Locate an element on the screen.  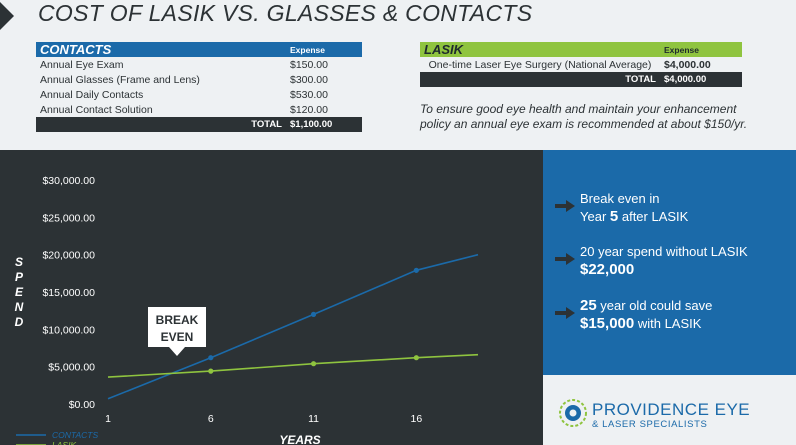
x-tick-label: 16 is located at coordinates (416, 419).